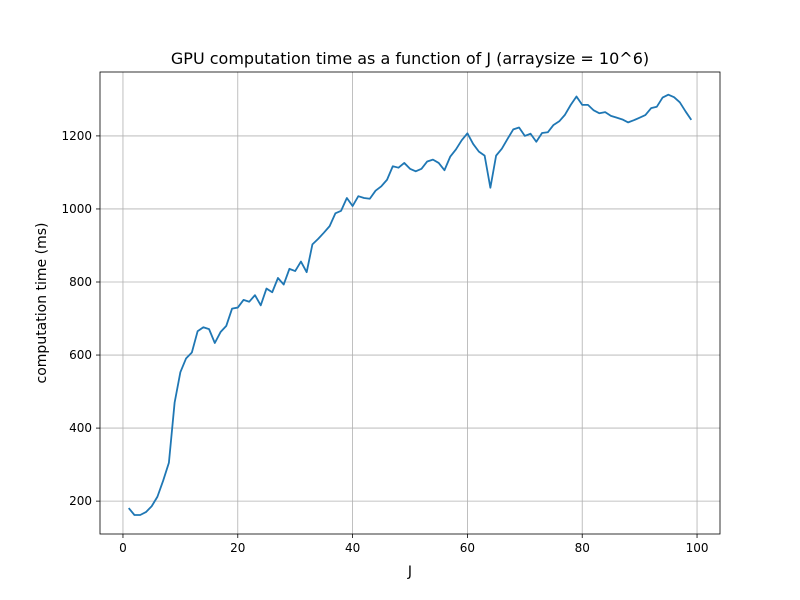 This screenshot has width=800, height=600. I want to click on y-tick-label: 400, so click(80, 428).